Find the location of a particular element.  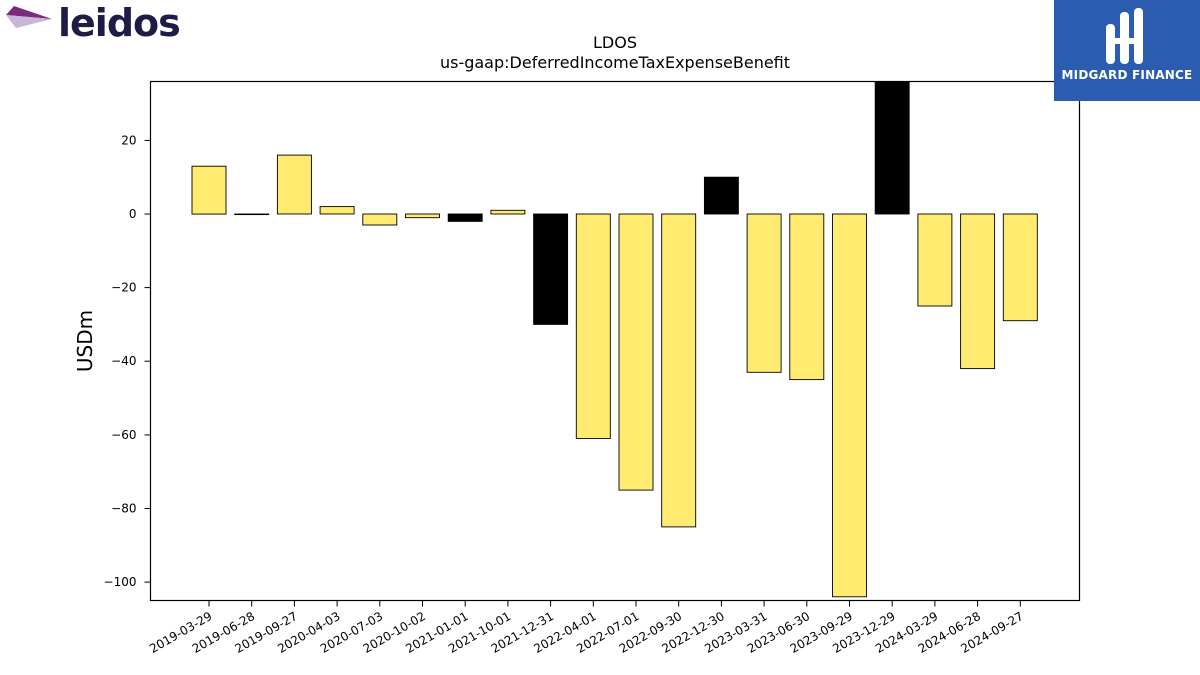

leidos-swoosh-icon is located at coordinates (29, 17).